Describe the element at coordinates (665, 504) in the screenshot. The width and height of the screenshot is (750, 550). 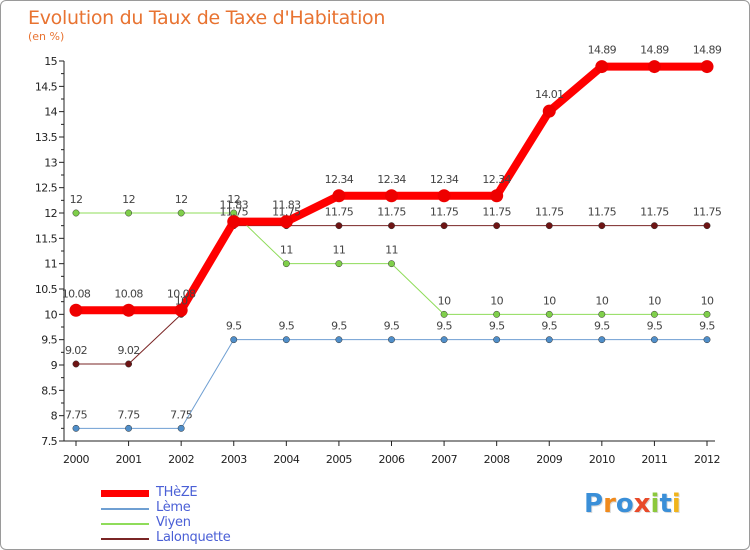
I see `logo-letter: t` at that location.